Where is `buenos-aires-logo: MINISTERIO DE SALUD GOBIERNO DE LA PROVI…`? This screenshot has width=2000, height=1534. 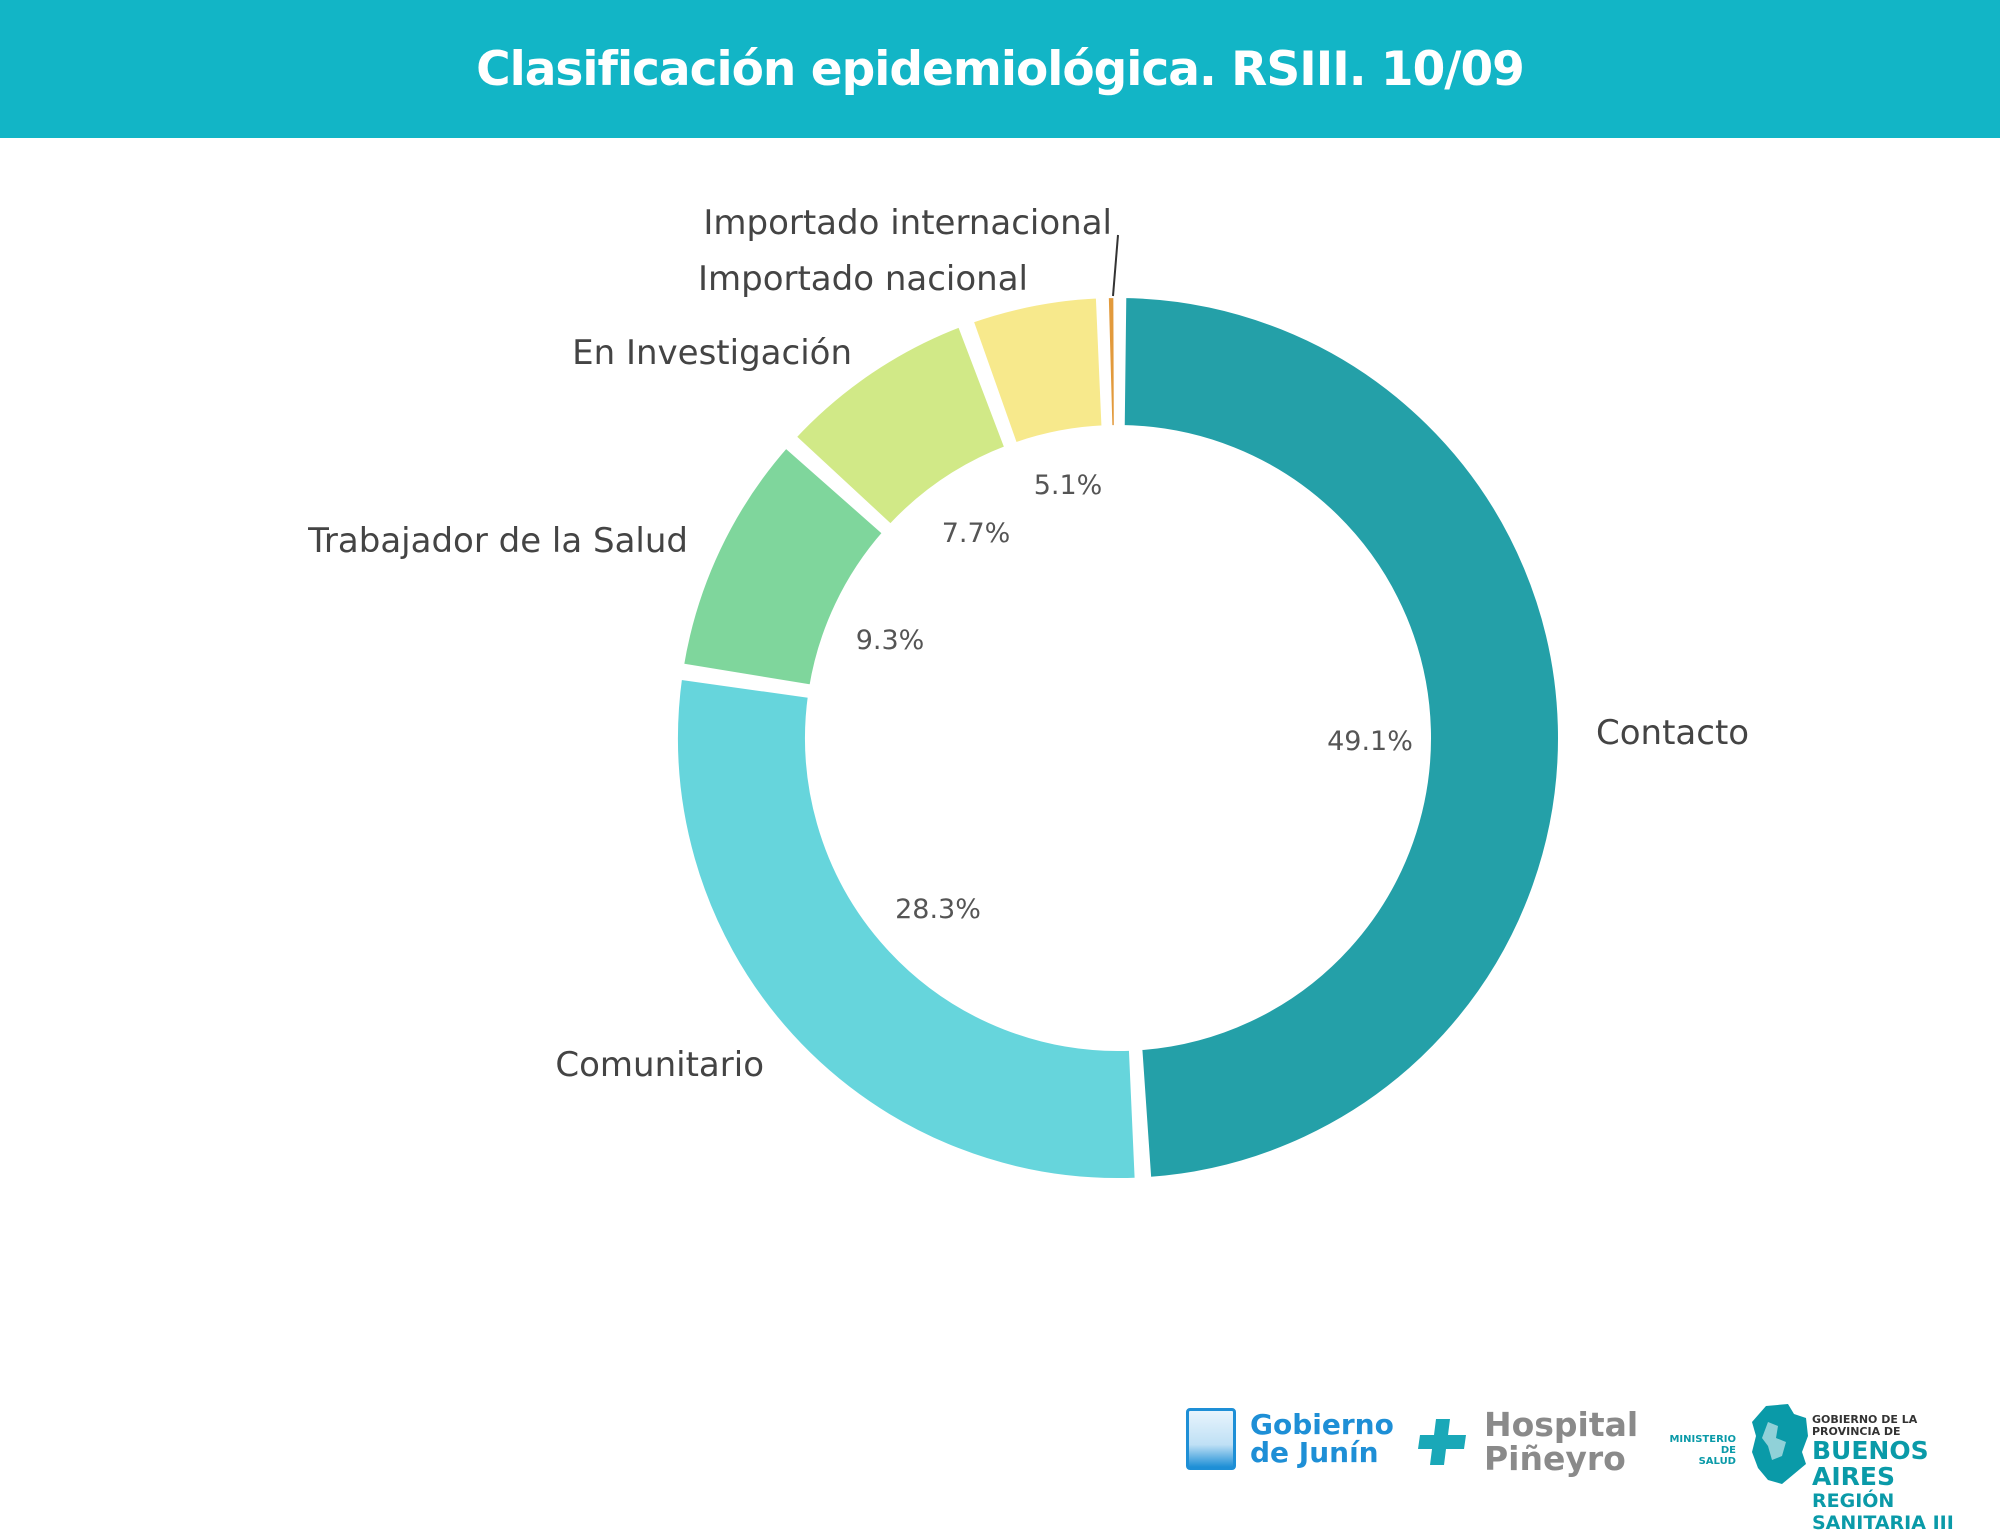 buenos-aires-logo: MINISTERIO DE SALUD GOBIERNO DE LA PROVI… is located at coordinates (1821, 1467).